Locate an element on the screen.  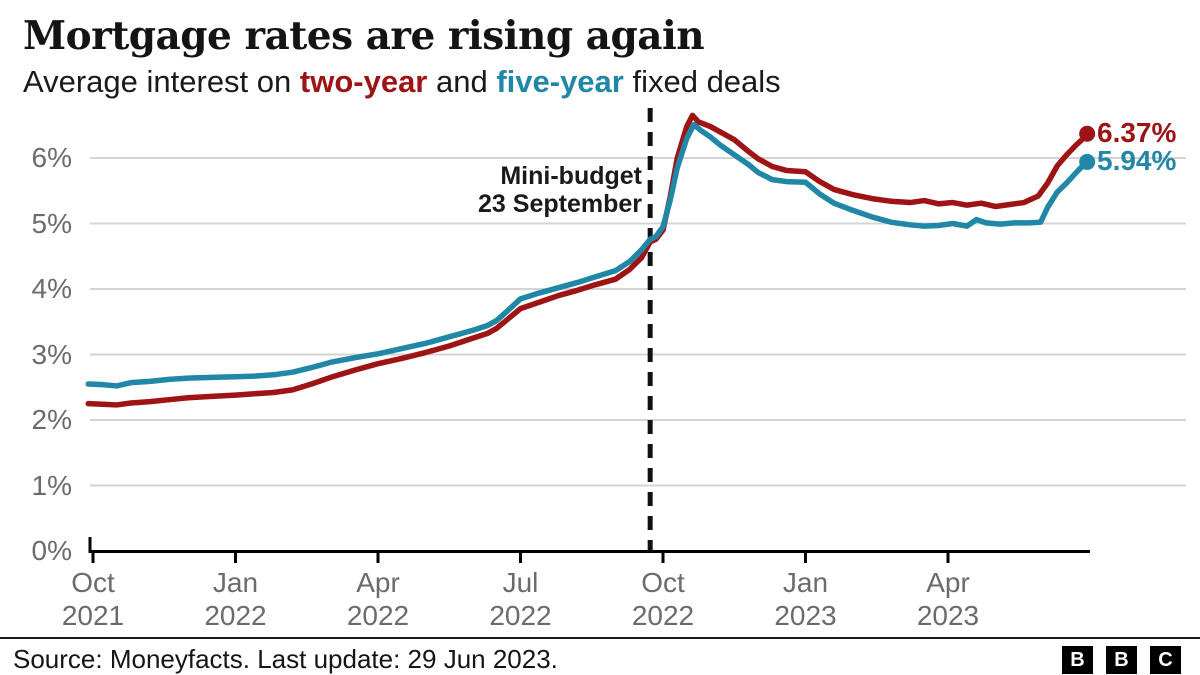
five-year-end-dot is located at coordinates (1087, 161).